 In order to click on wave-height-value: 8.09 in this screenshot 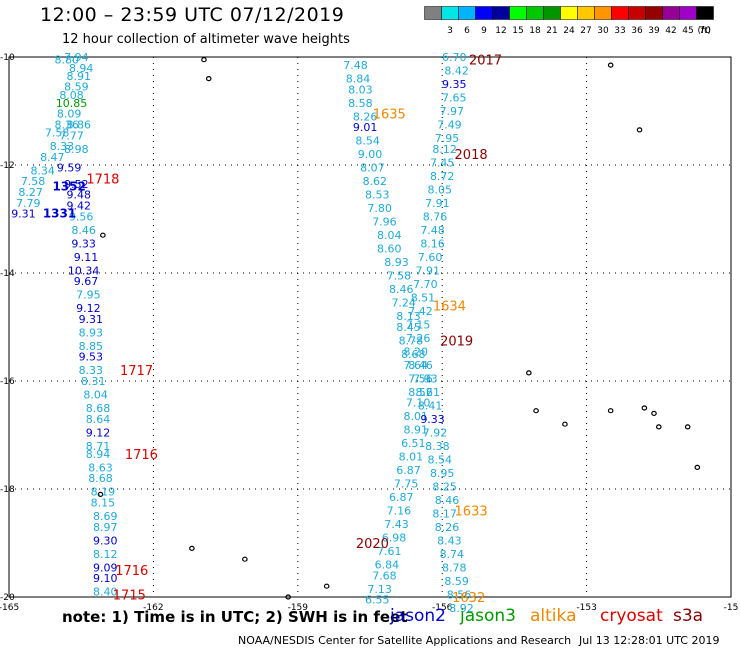, I will do `click(69, 114)`.